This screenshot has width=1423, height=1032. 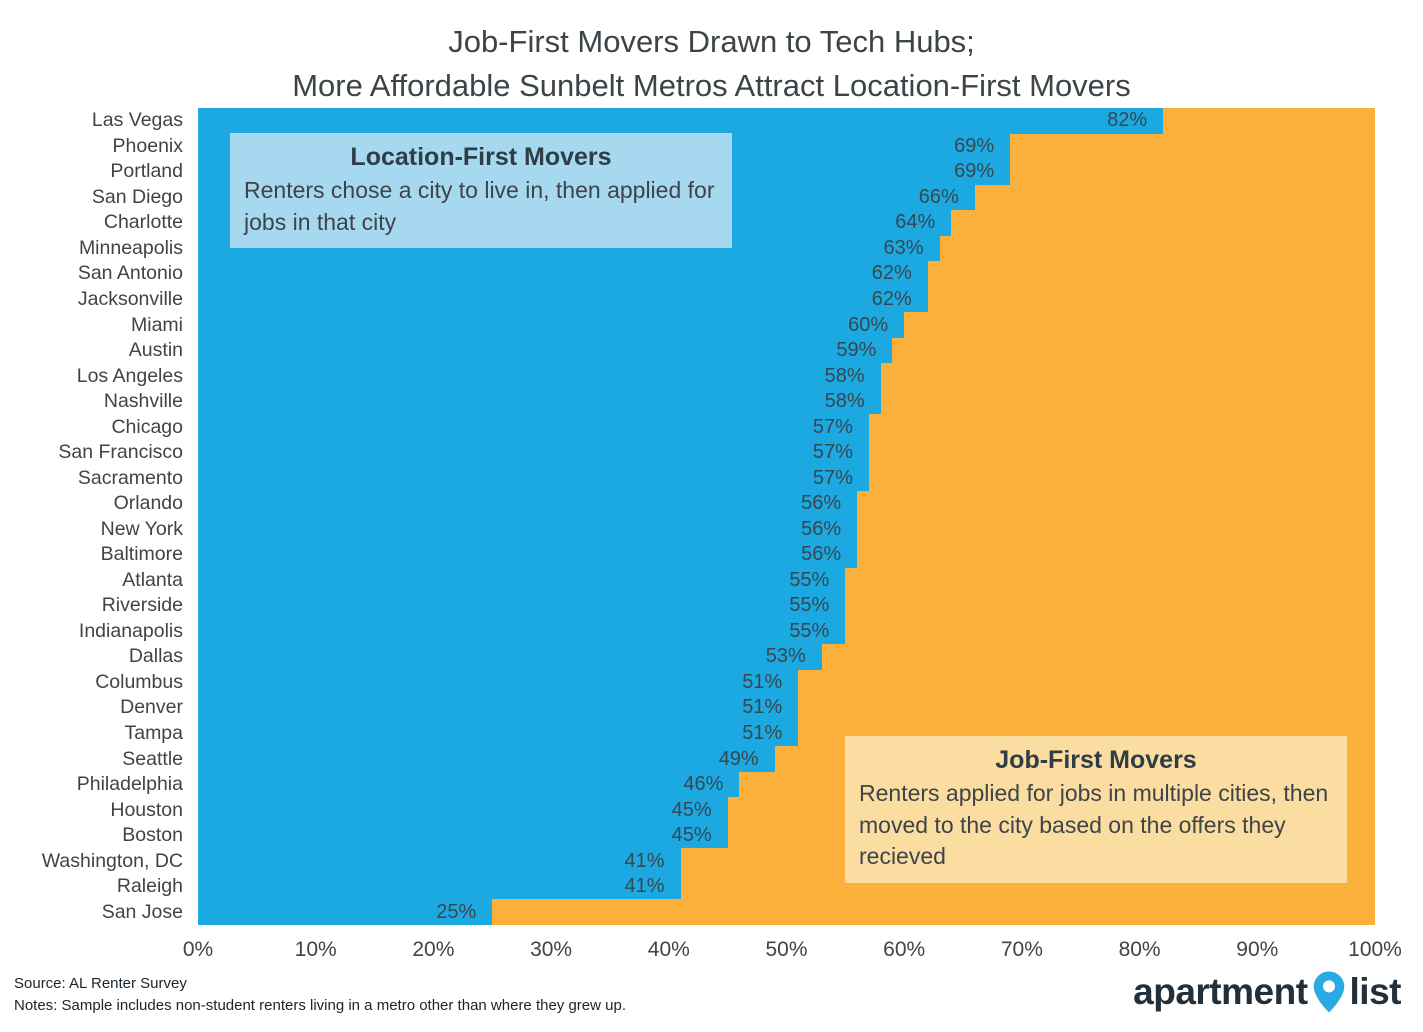 What do you see at coordinates (844, 375) in the screenshot?
I see `bar-value-label: 58%` at bounding box center [844, 375].